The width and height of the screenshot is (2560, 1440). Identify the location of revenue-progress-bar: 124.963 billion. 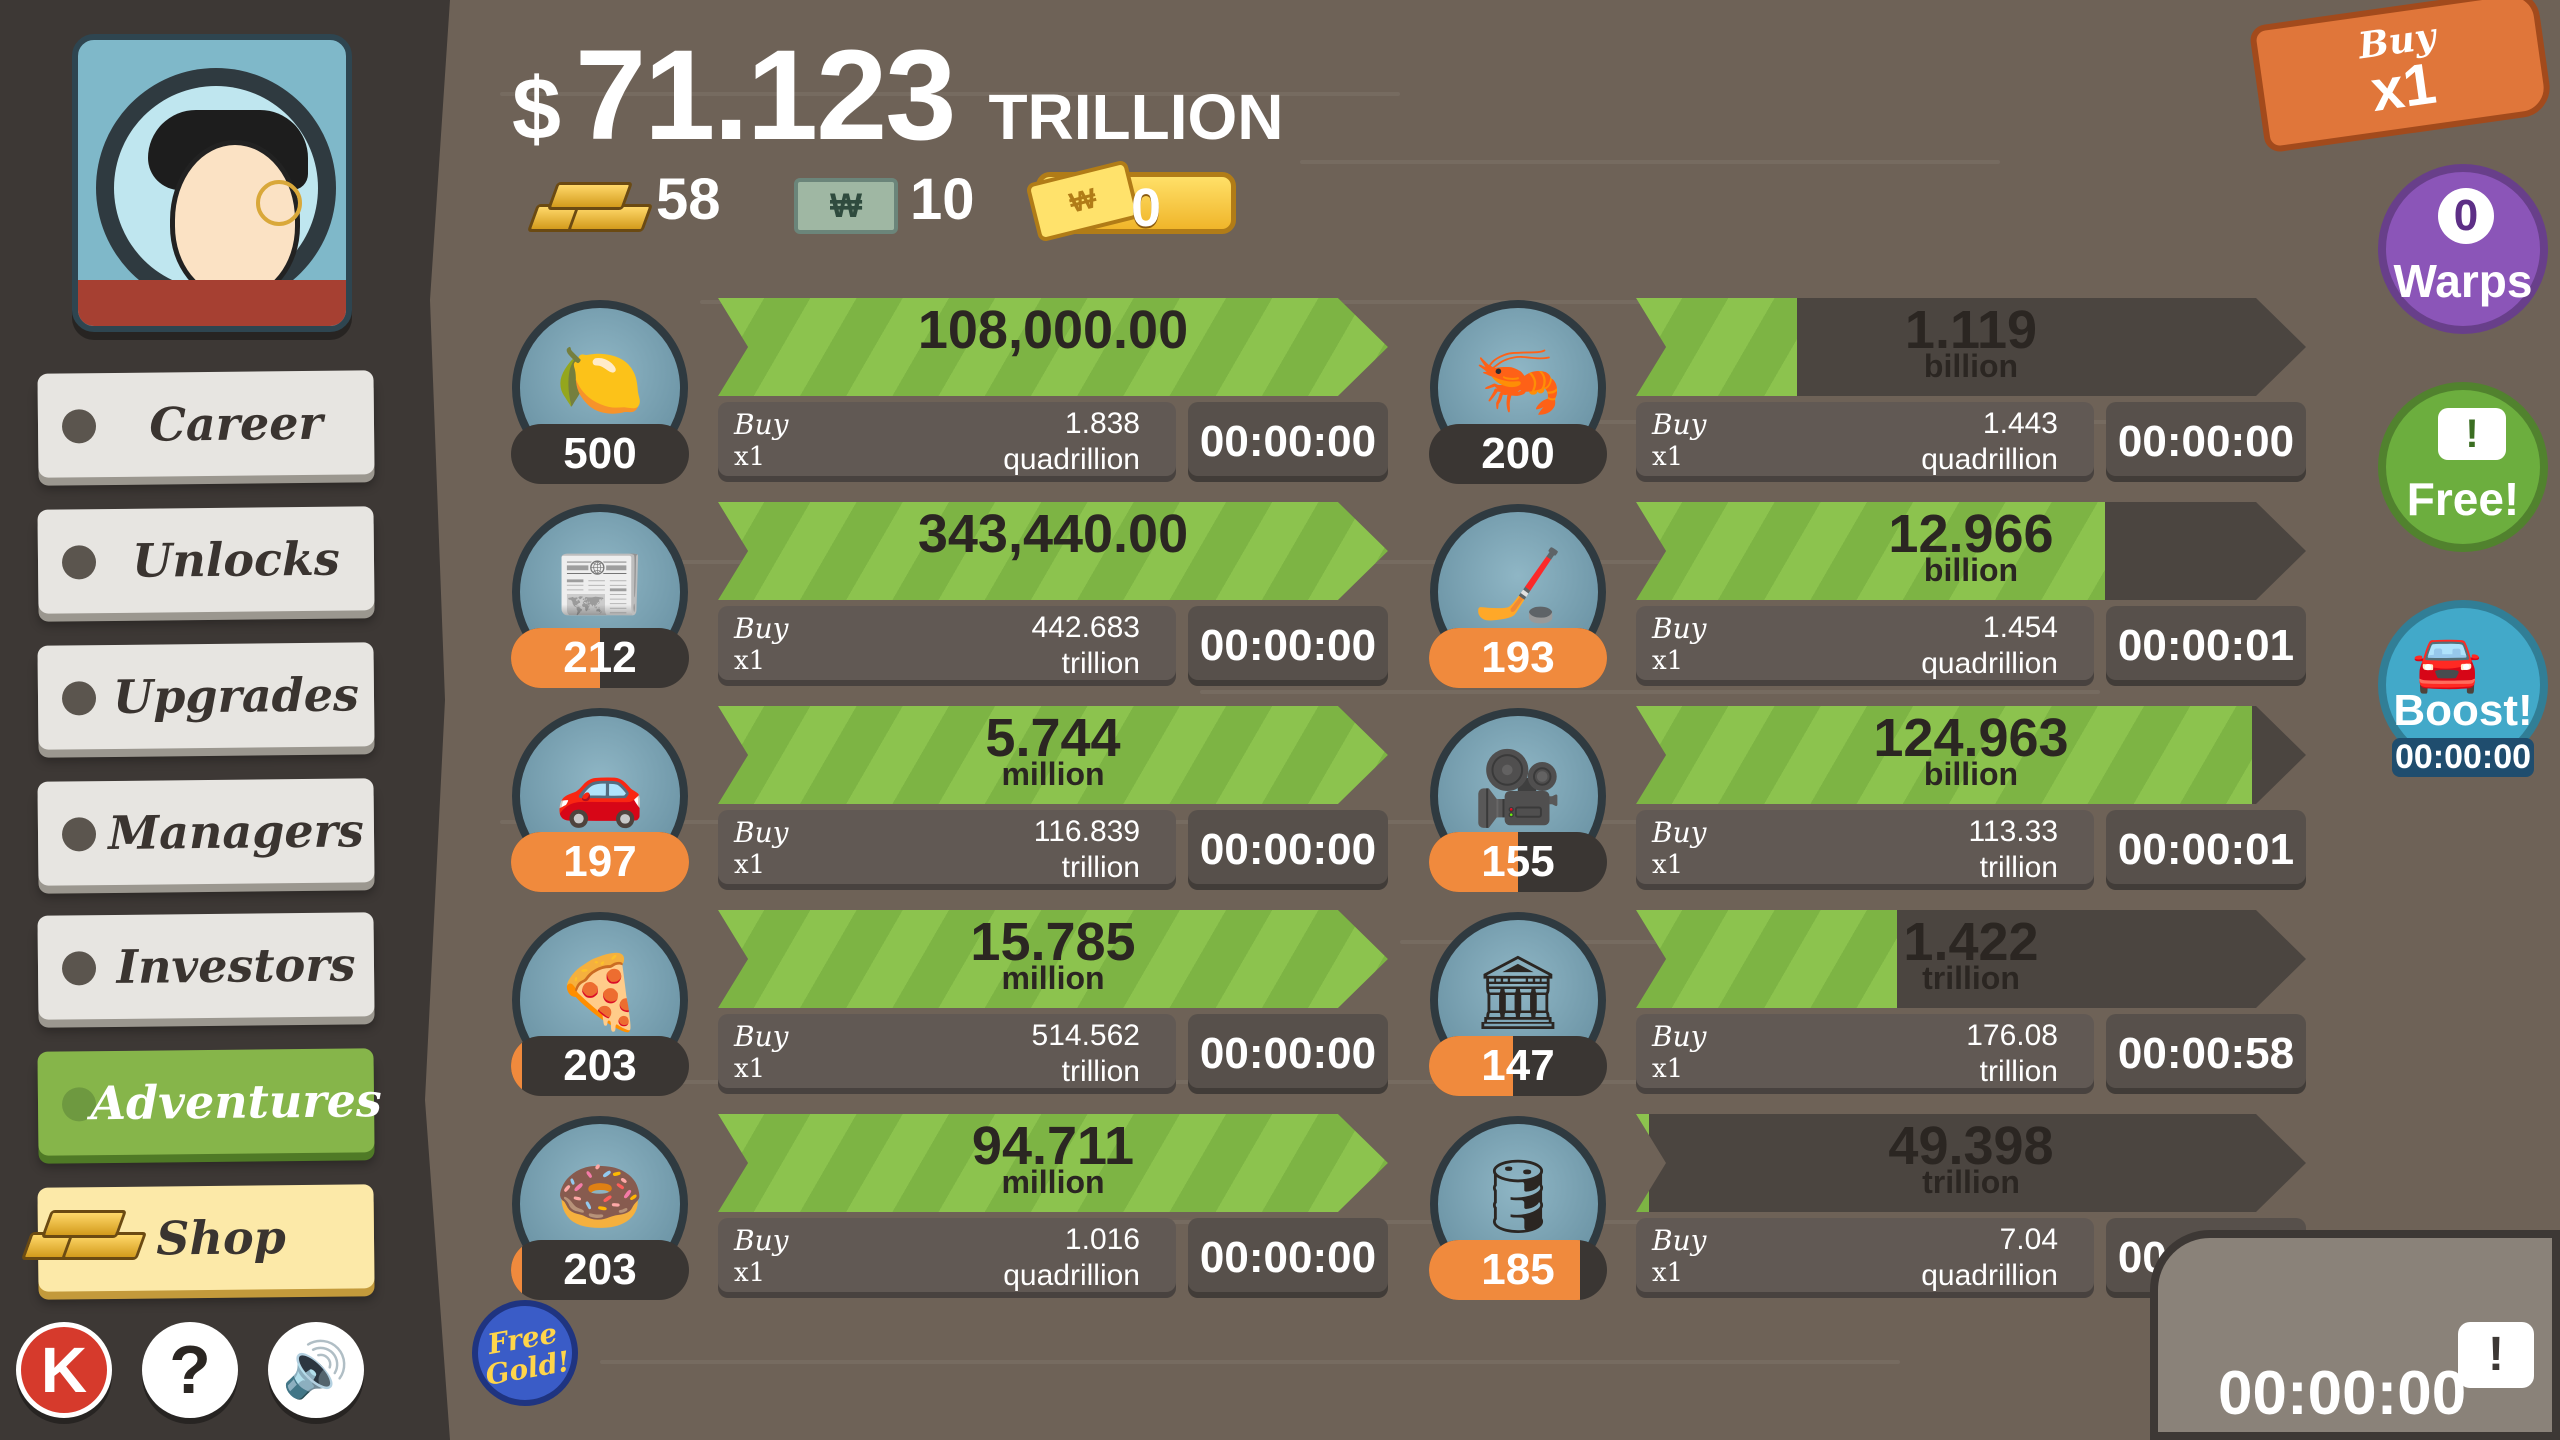
(1971, 755).